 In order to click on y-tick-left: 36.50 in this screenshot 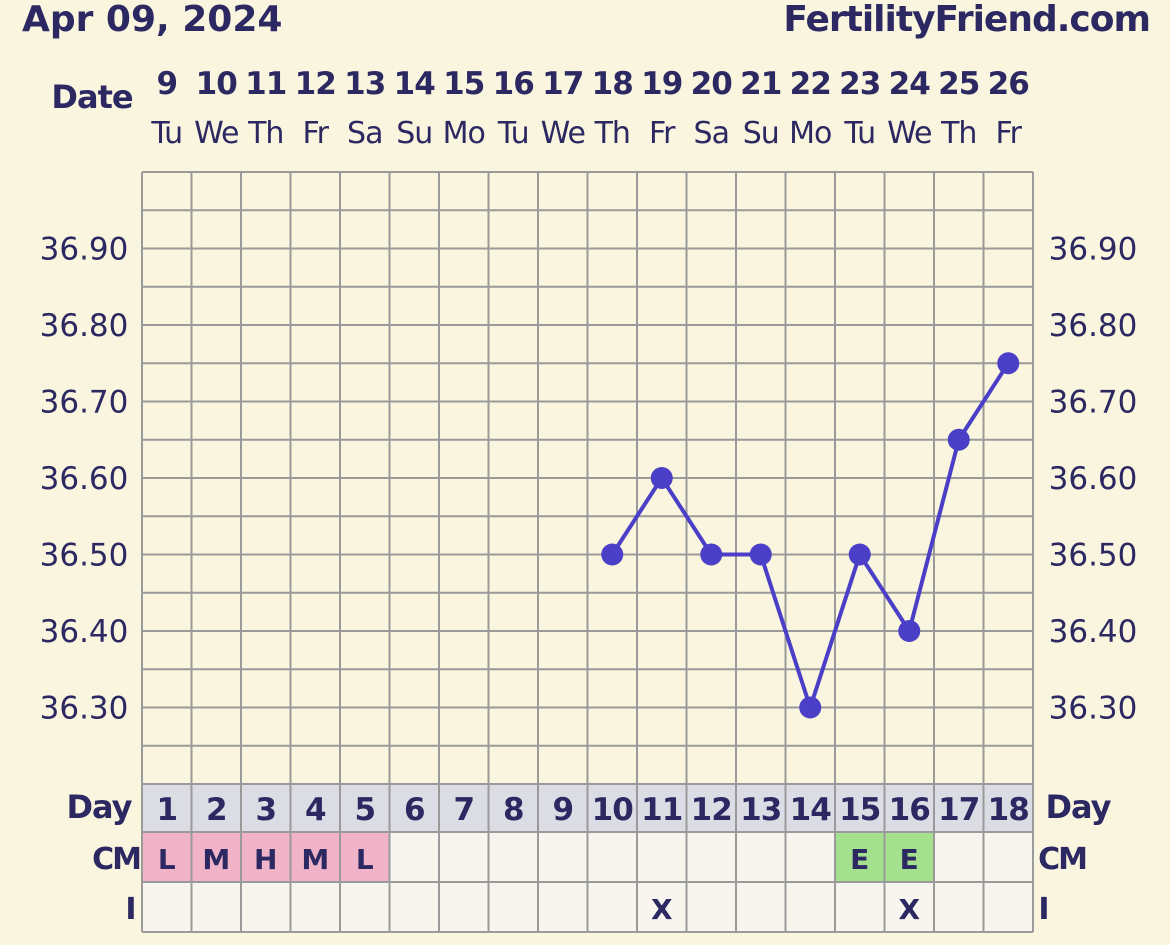, I will do `click(84, 556)`.